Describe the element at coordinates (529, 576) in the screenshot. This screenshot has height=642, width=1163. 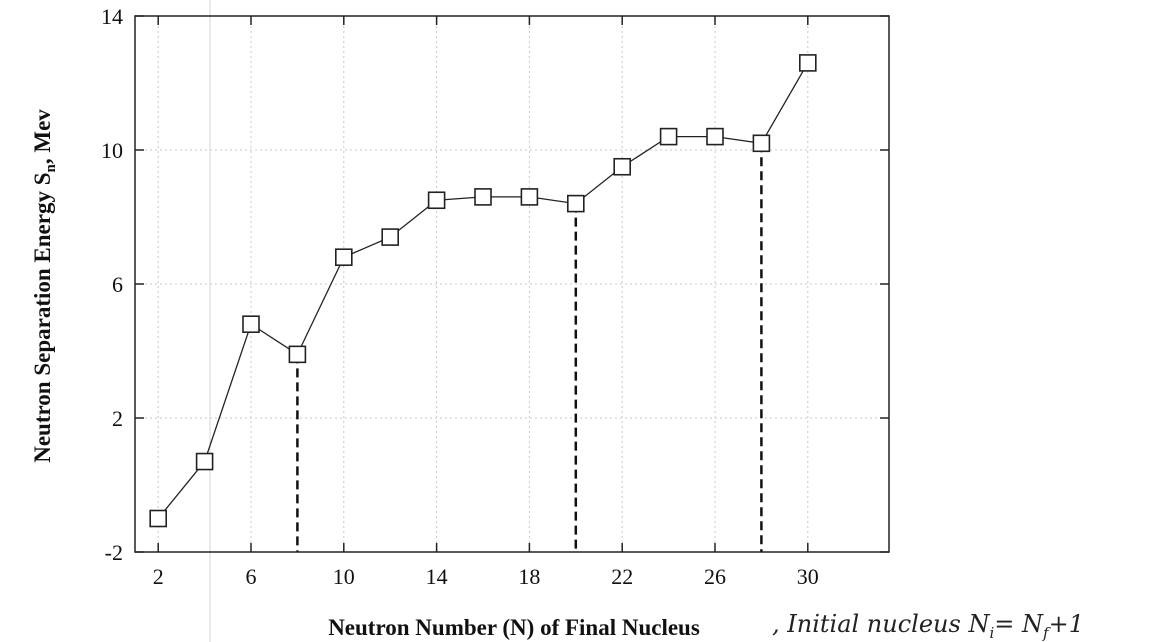
I see `x-tick-label: 18` at that location.